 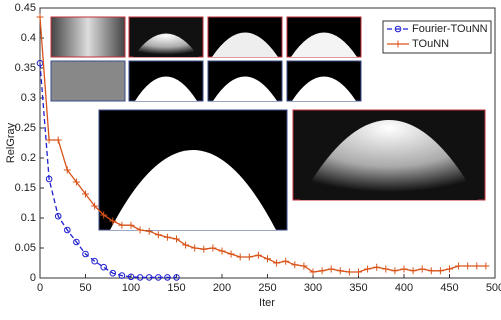 I want to click on legend-box, so click(x=437, y=37).